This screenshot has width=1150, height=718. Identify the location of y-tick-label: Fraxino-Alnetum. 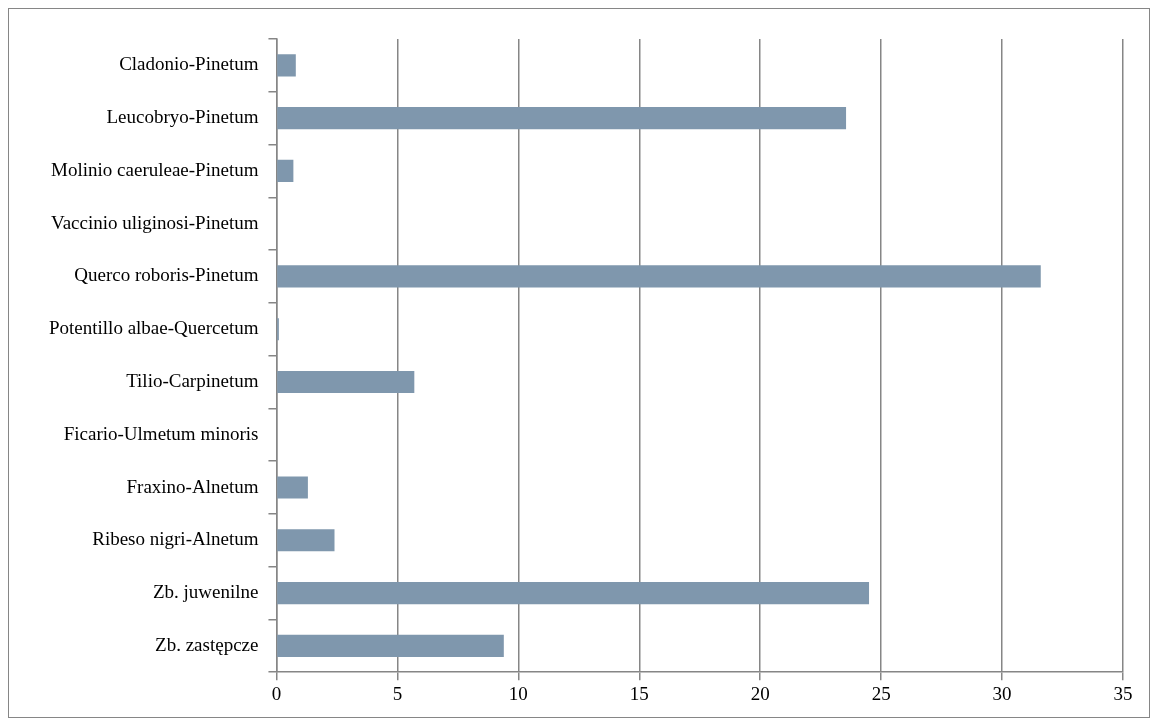
(192, 486).